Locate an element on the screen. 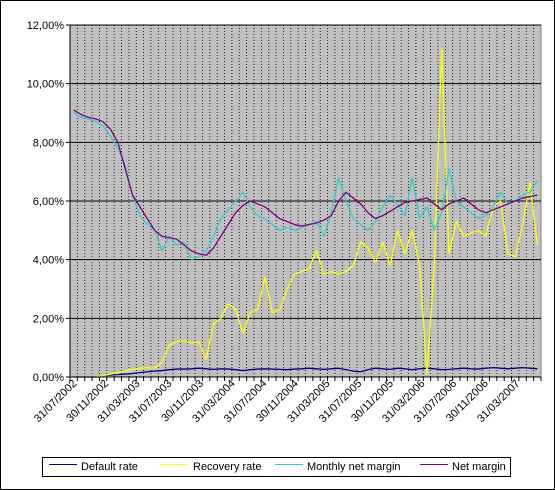 This screenshot has height=490, width=555. legend-swatch-recovery-rate is located at coordinates (175, 464).